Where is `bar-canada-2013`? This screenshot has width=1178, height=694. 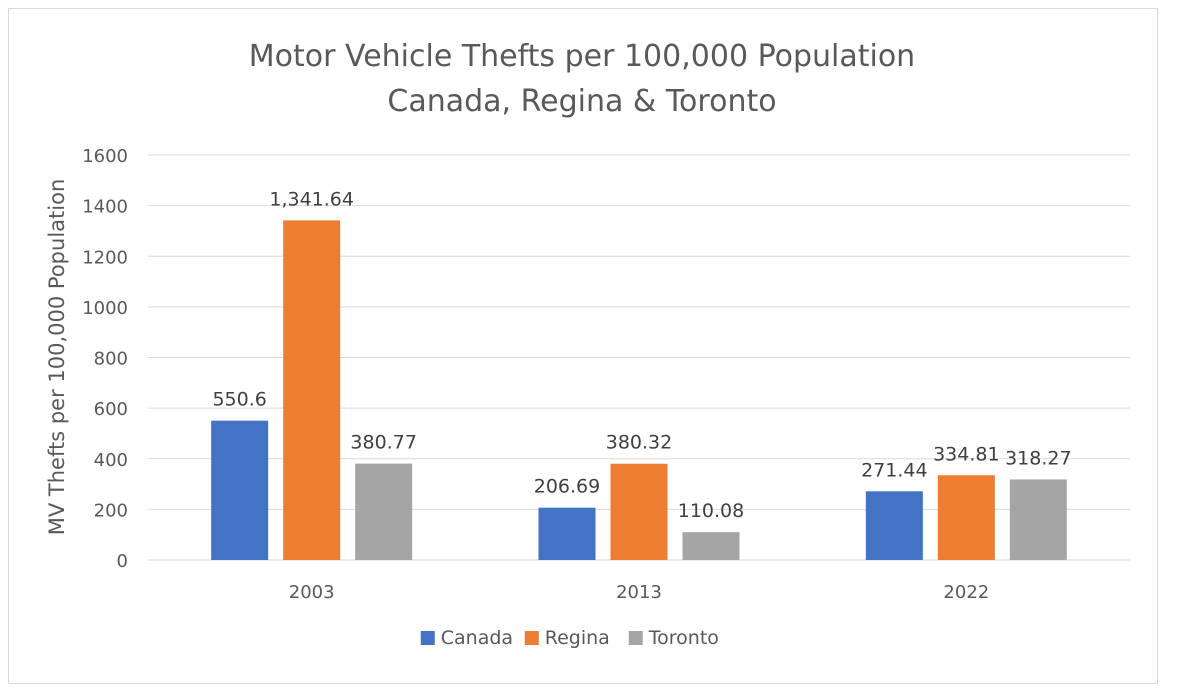 bar-canada-2013 is located at coordinates (567, 533).